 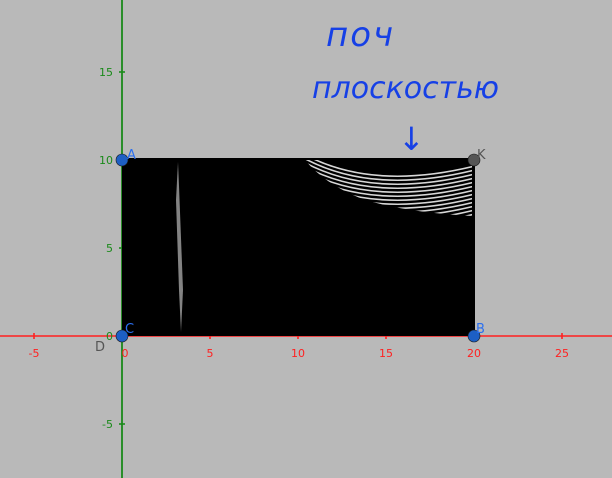 What do you see at coordinates (109, 336) in the screenshot?
I see `y-tick-label: 0` at bounding box center [109, 336].